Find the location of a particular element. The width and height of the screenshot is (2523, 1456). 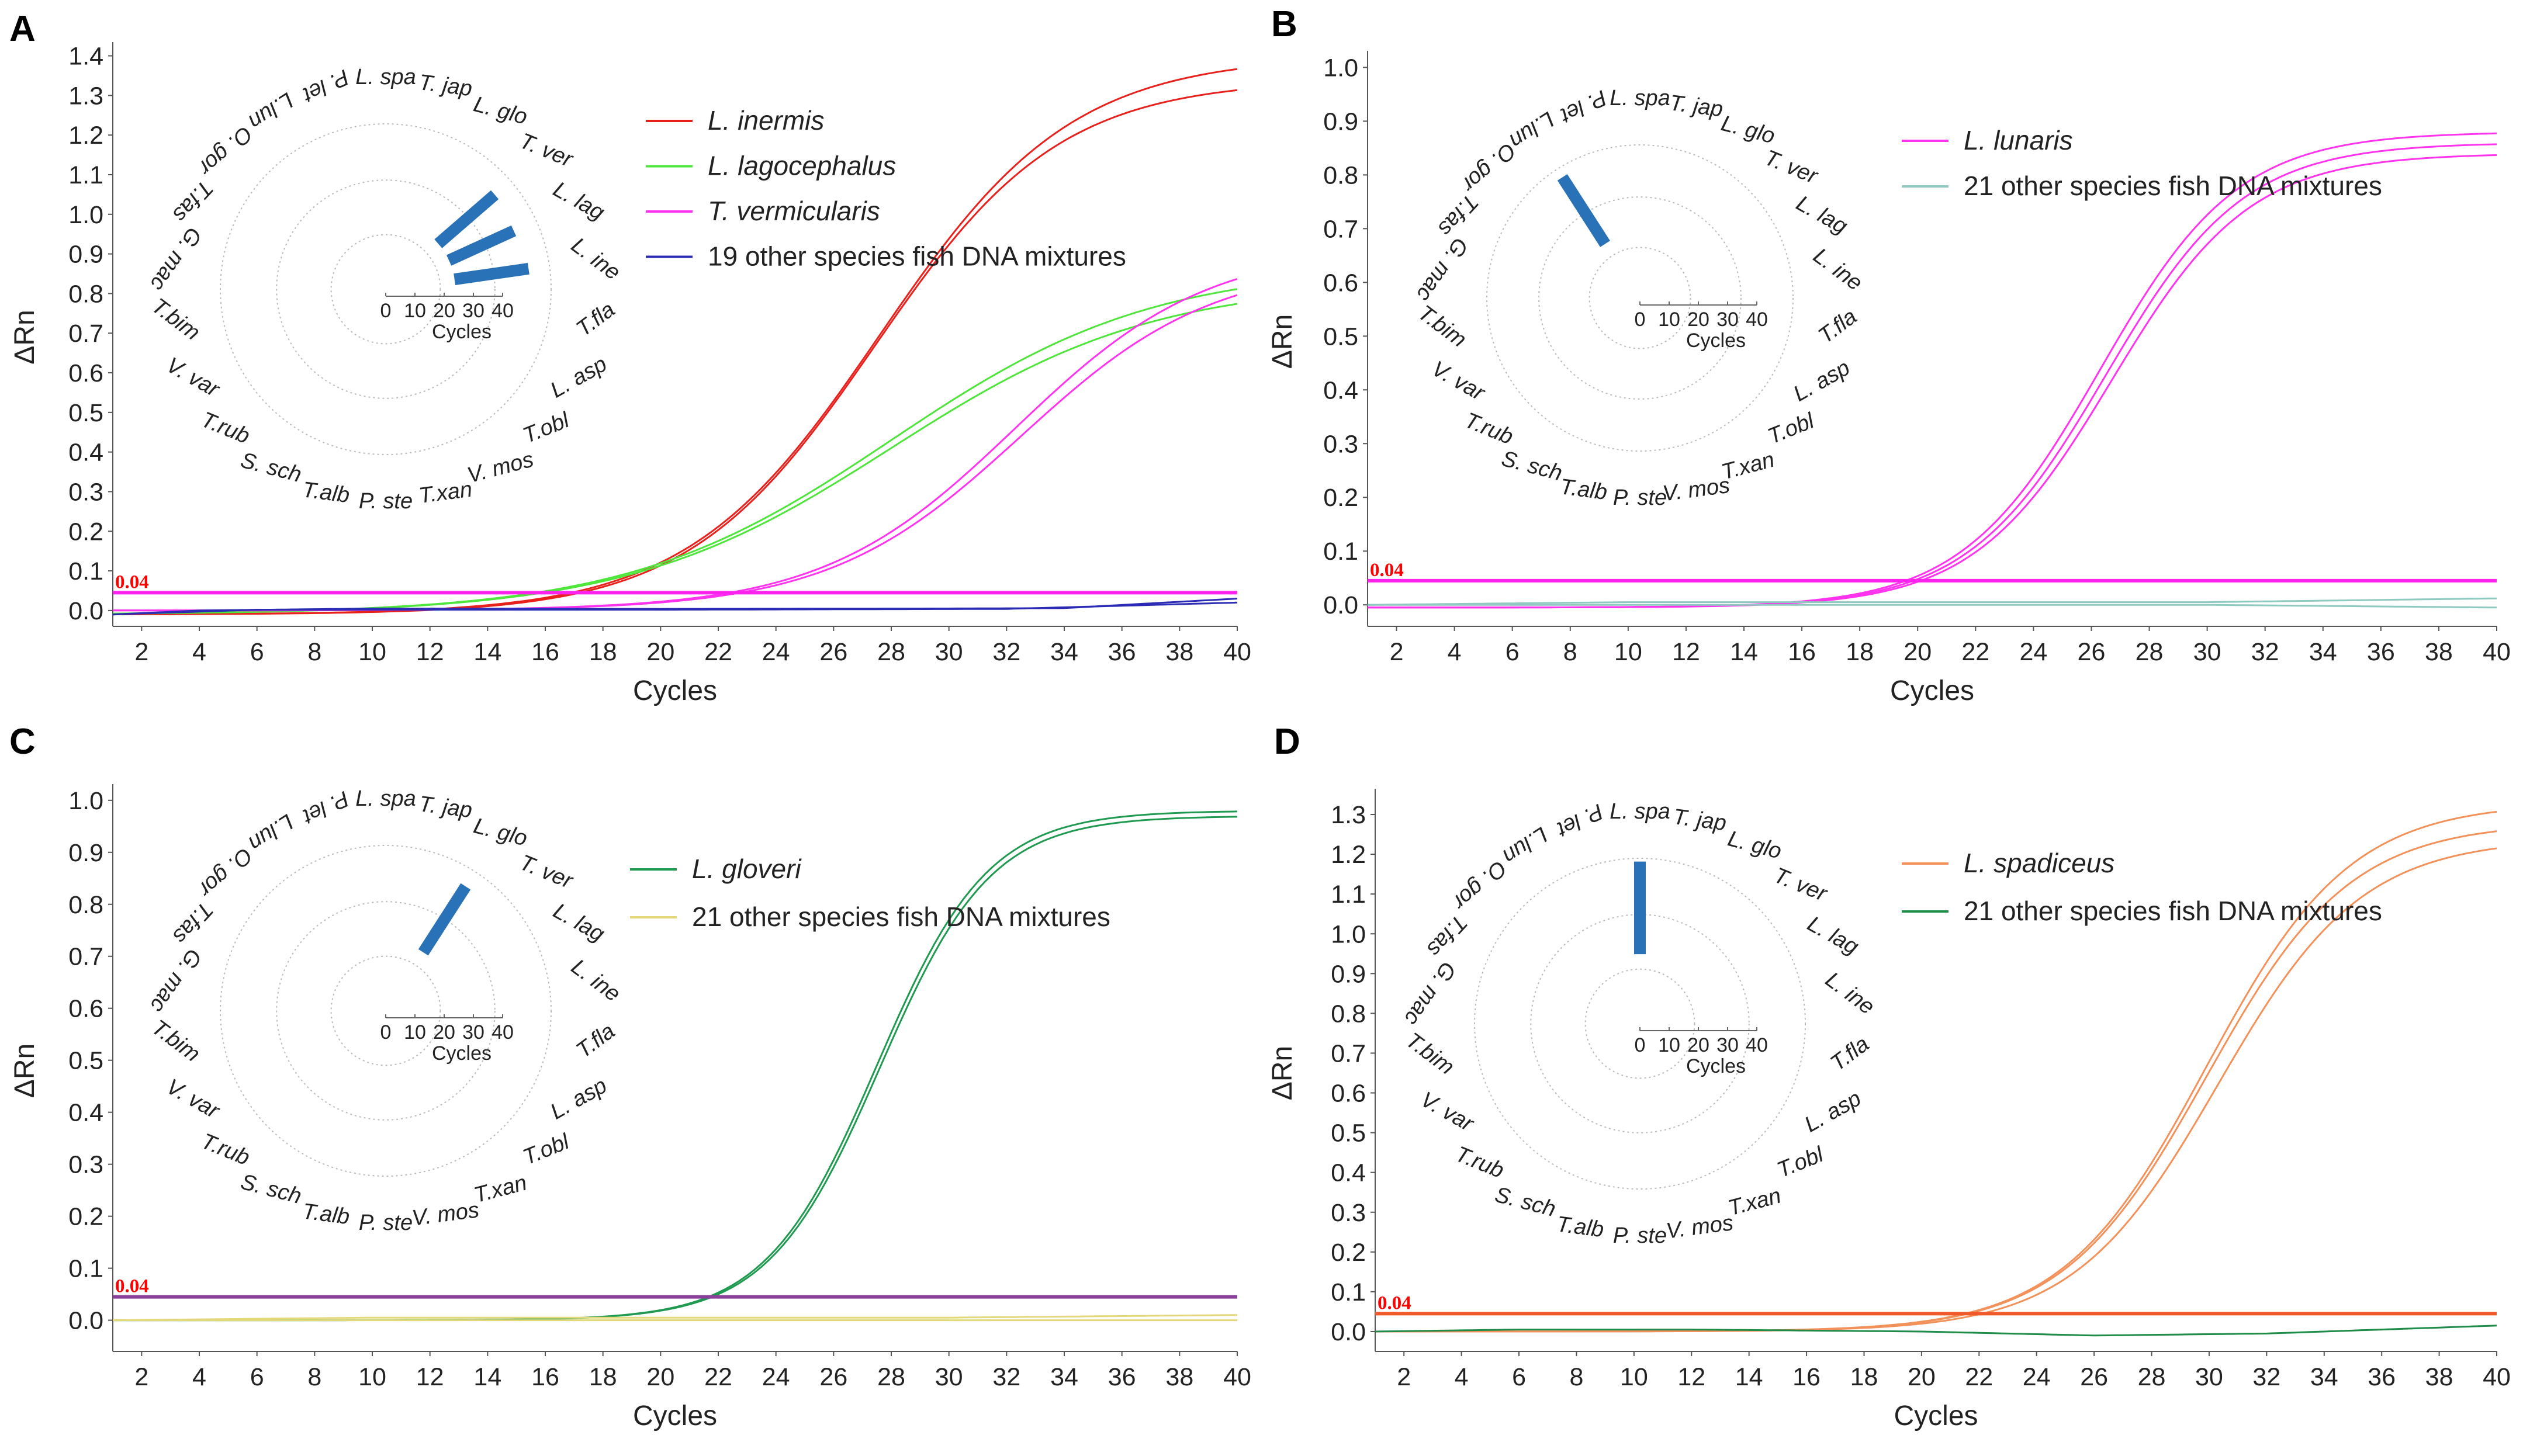

panel-letter-C: C is located at coordinates (22, 742).